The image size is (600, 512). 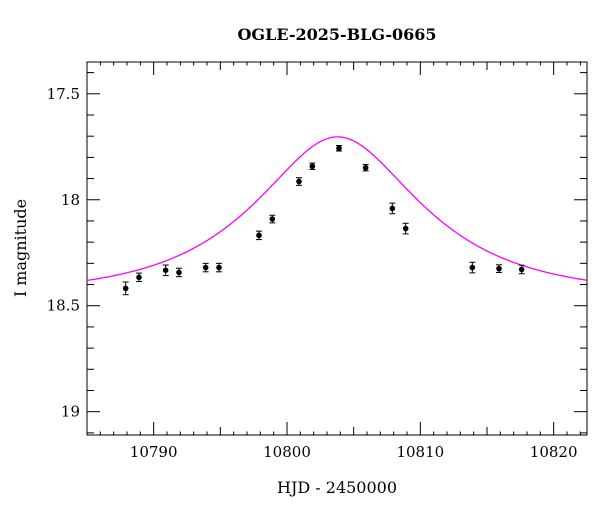 I want to click on y-tick-label: 18, so click(x=70, y=200).